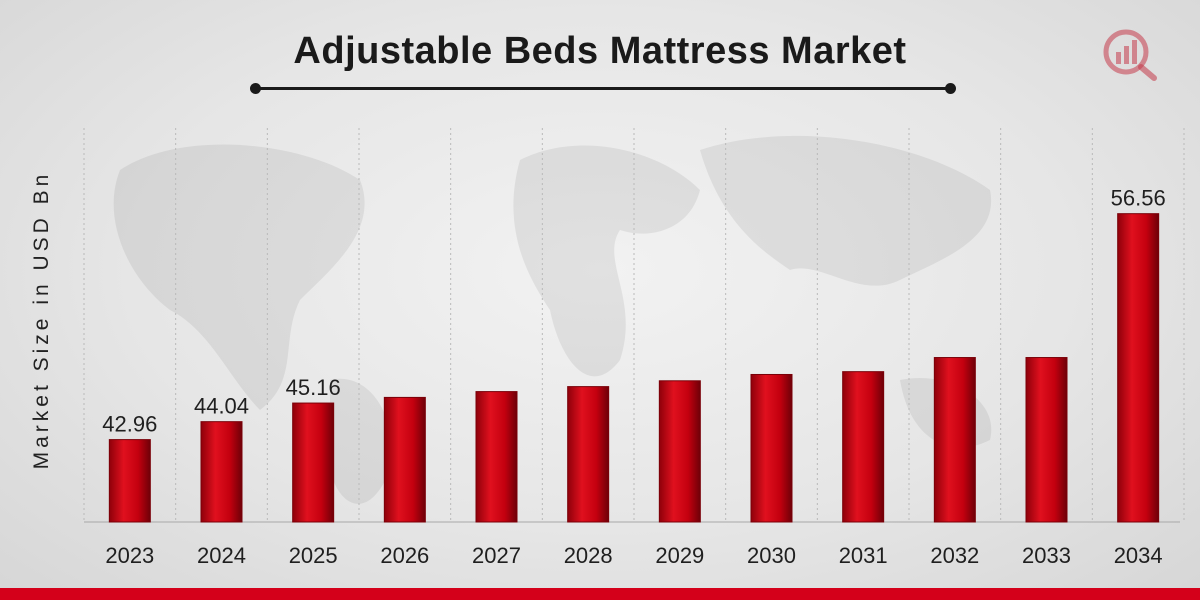 The image size is (1200, 600). I want to click on bar-2025, so click(313, 462).